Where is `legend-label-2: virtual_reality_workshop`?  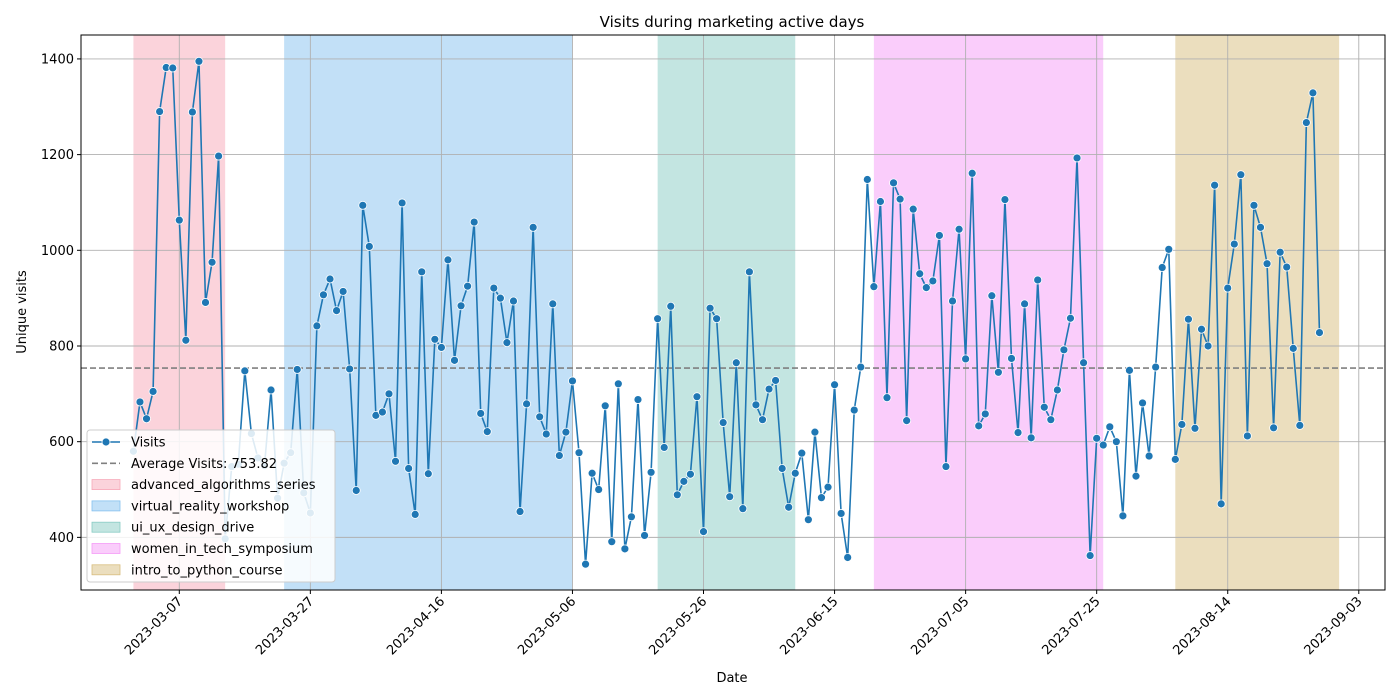 legend-label-2: virtual_reality_workshop is located at coordinates (210, 506).